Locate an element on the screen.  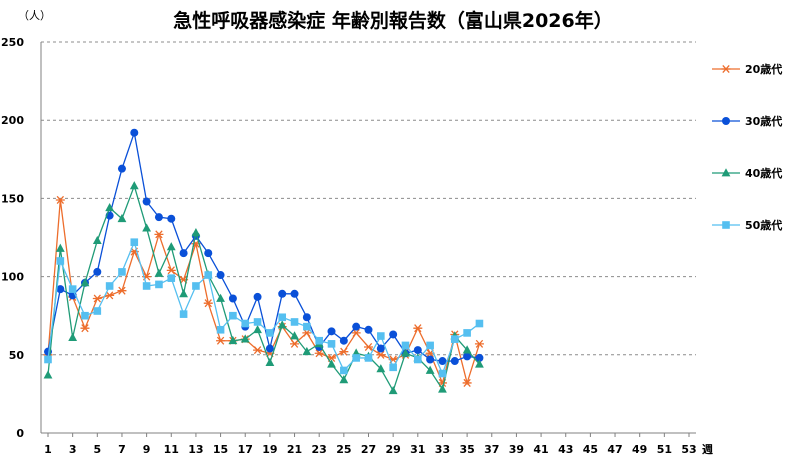
x-tick-label: 21 is located at coordinates (294, 449).